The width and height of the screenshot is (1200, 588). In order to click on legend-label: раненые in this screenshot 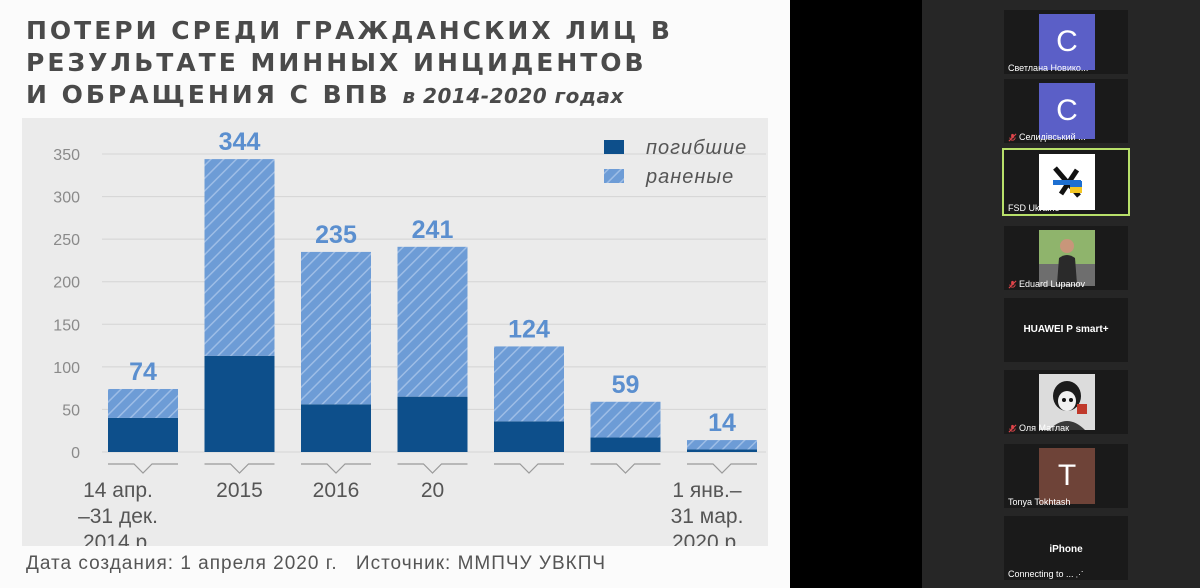, I will do `click(689, 177)`.